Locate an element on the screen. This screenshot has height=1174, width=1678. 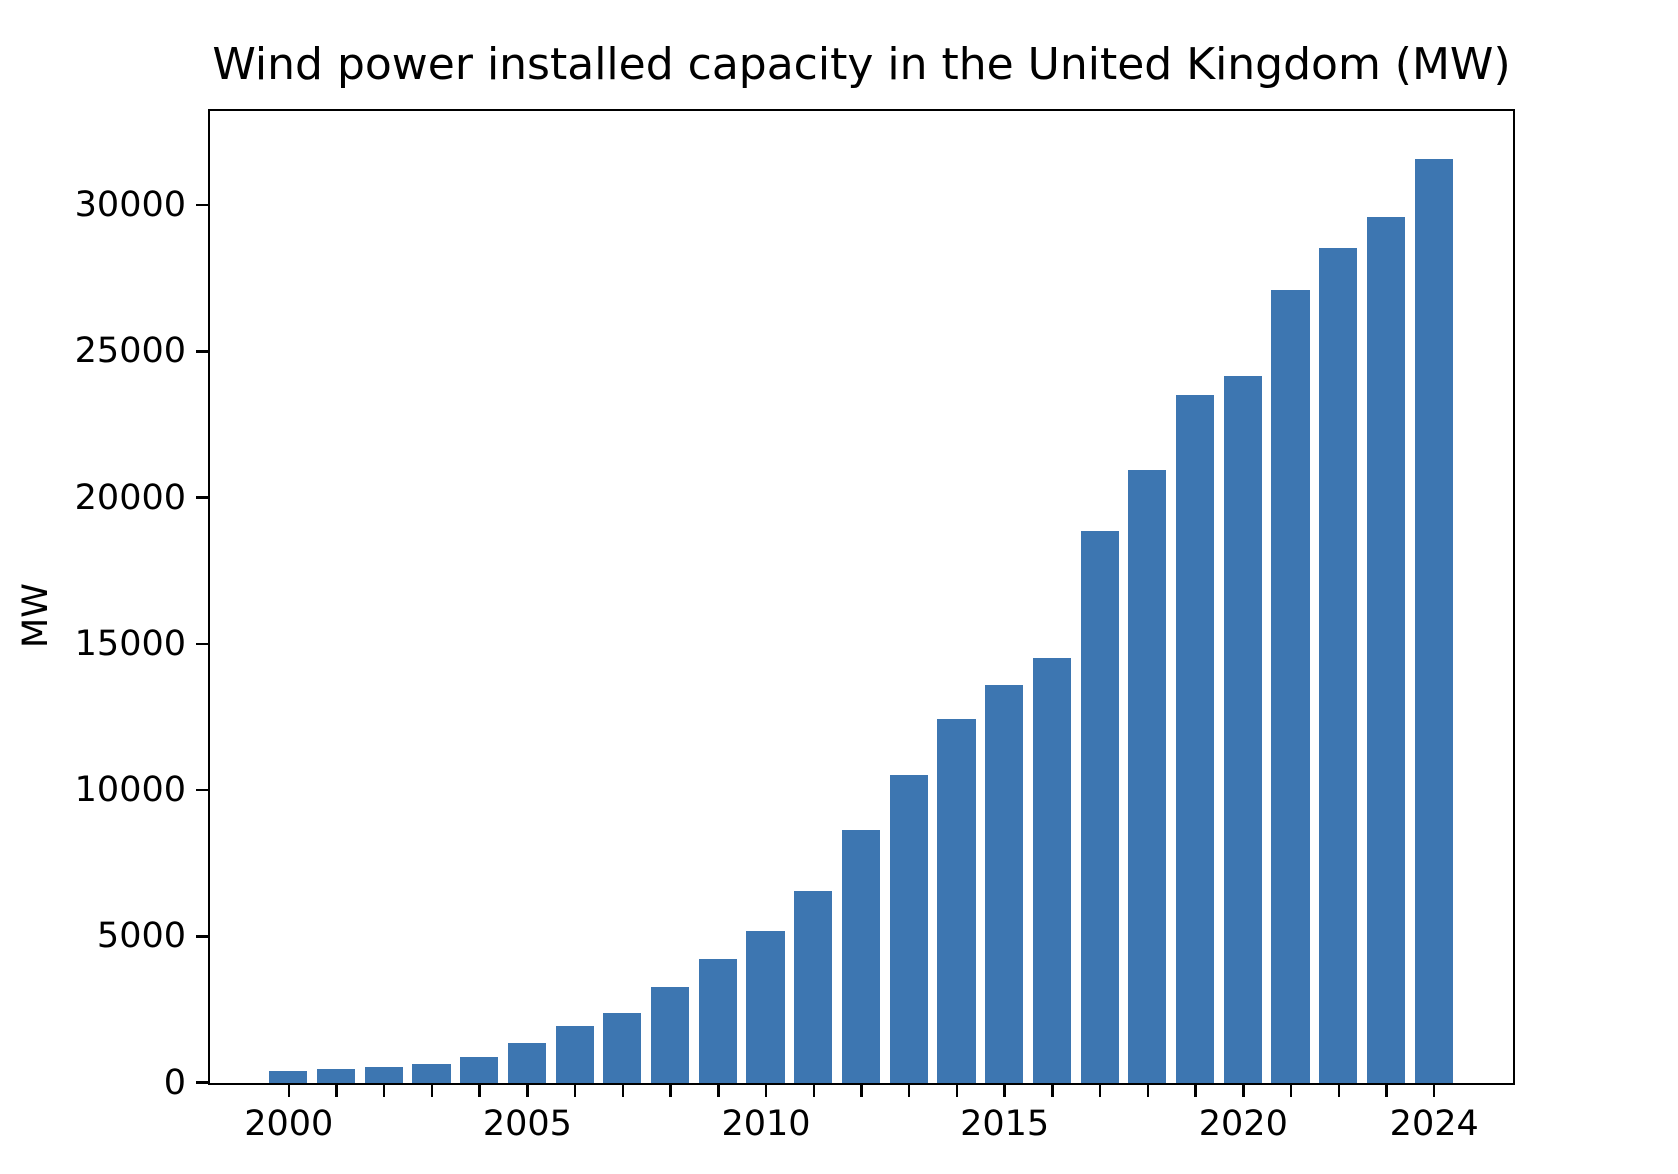
x-tick-label-2005: 2005 is located at coordinates (527, 1124).